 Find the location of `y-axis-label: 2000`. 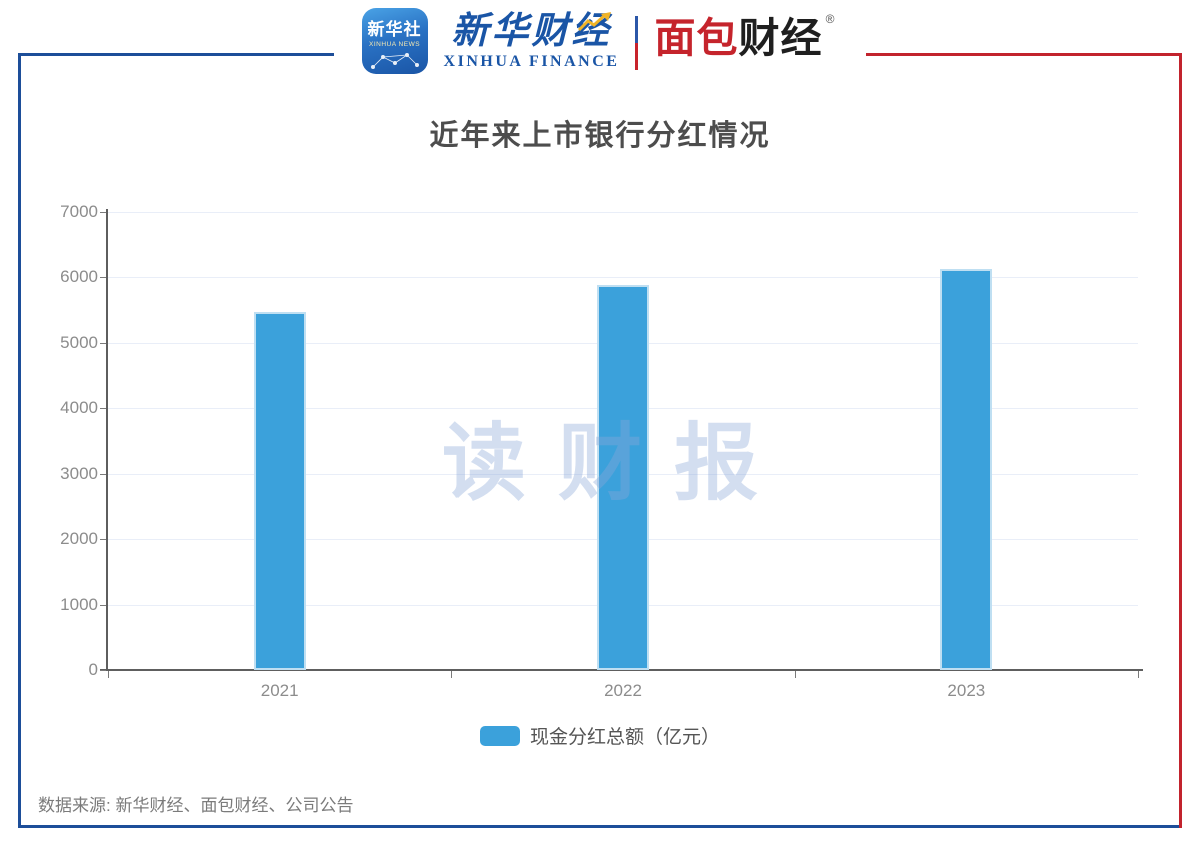

y-axis-label: 2000 is located at coordinates (79, 539).